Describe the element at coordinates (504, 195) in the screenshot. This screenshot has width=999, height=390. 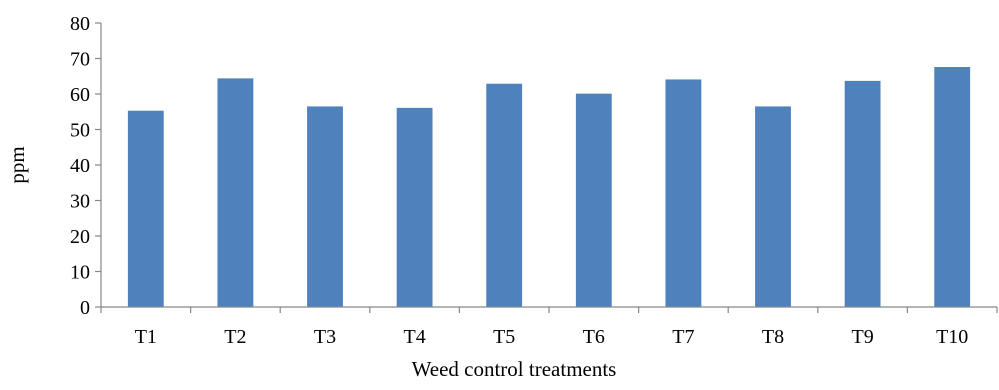
I see `bar-t5` at that location.